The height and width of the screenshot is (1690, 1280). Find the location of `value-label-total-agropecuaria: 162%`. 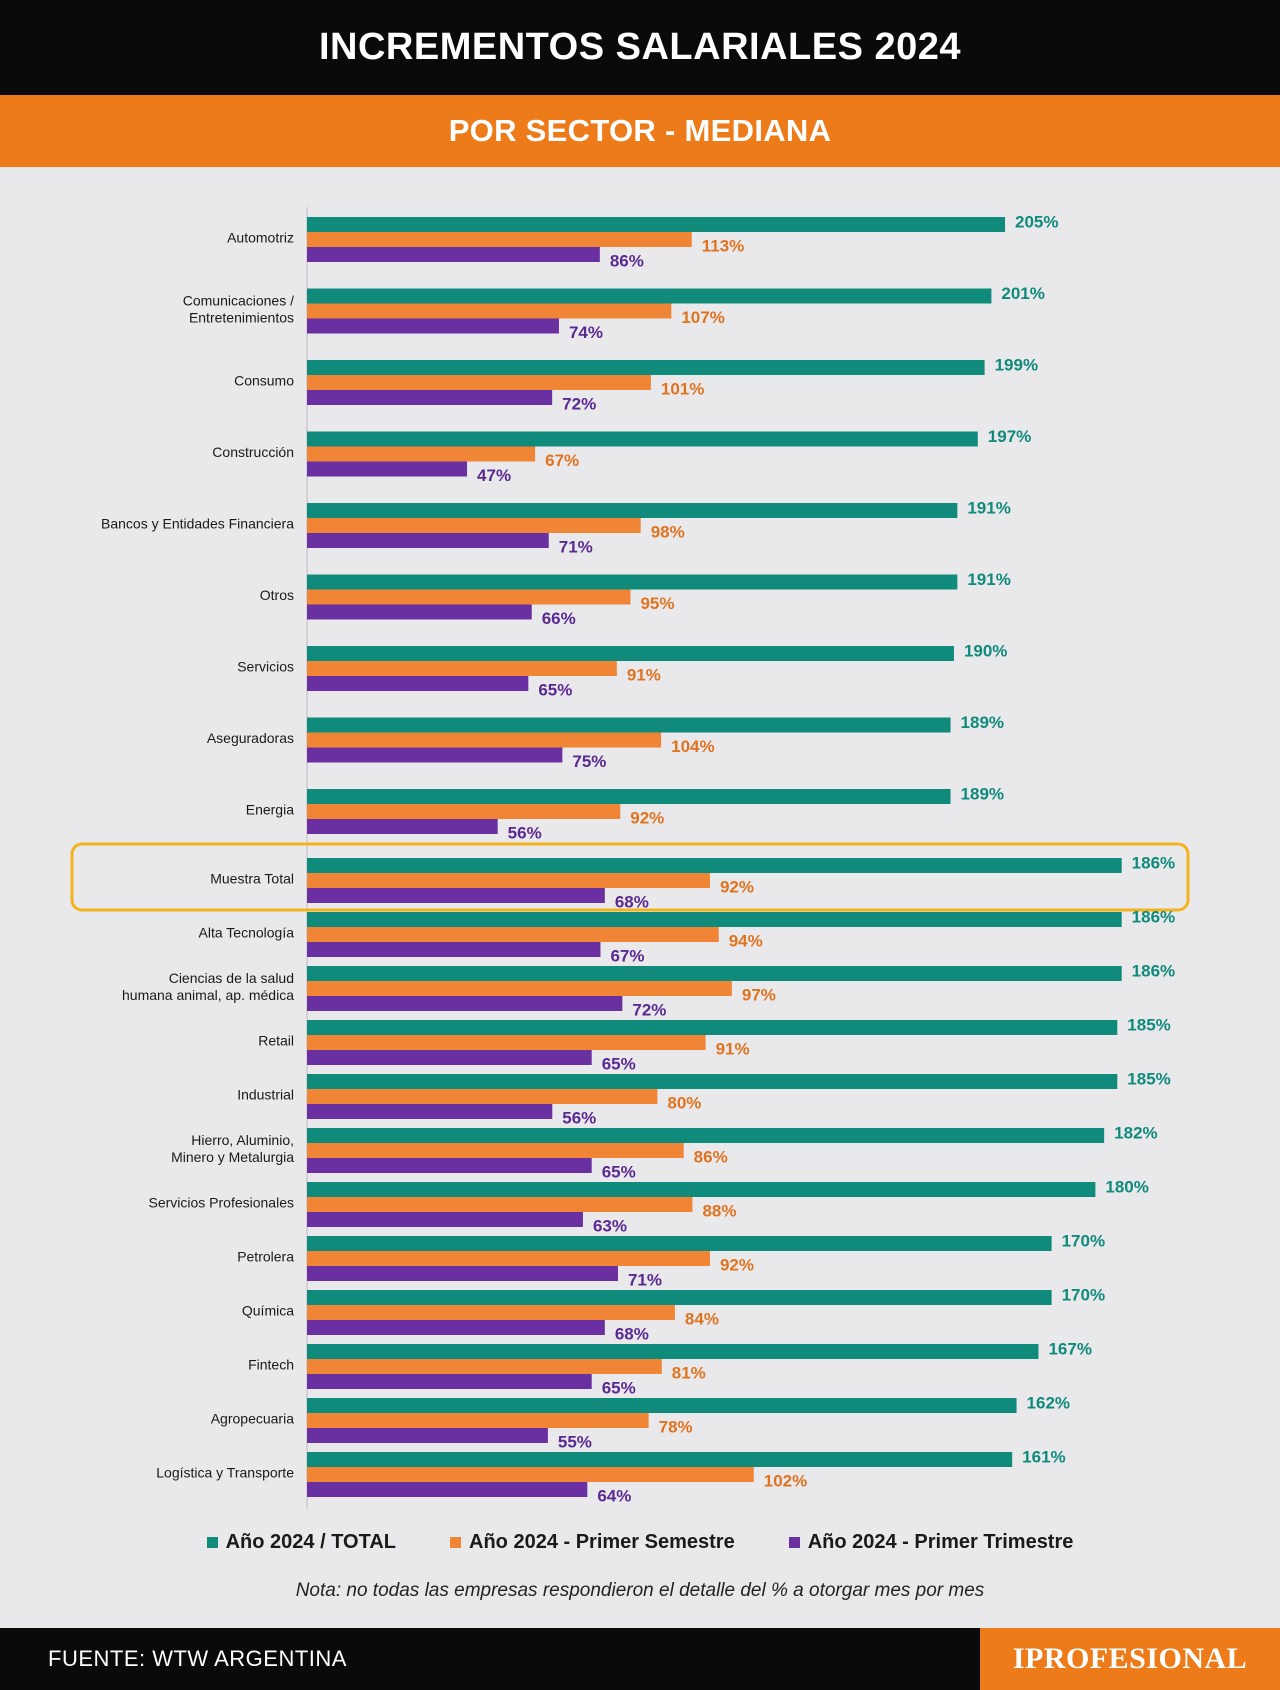

value-label-total-agropecuaria: 162% is located at coordinates (1048, 1403).